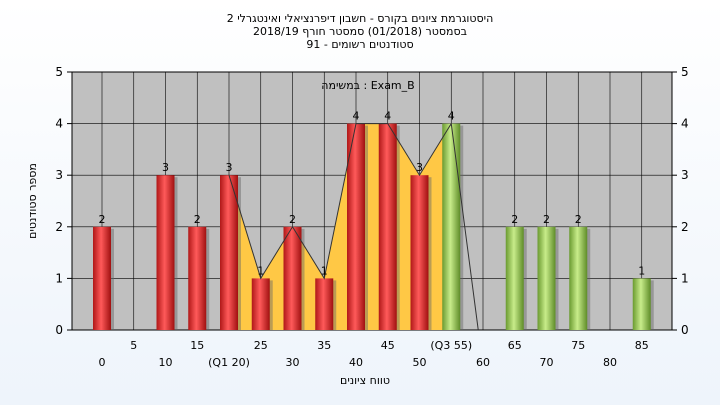 The image size is (720, 405). What do you see at coordinates (367, 85) in the screenshot?
I see `chart-annotation: במשימה : Exam_B` at bounding box center [367, 85].